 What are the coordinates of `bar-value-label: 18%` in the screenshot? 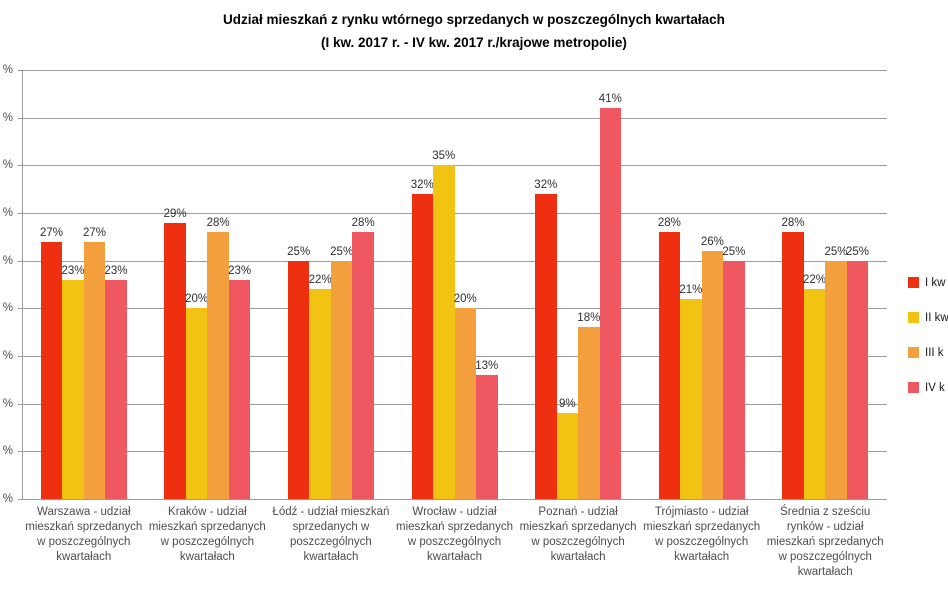 It's located at (589, 318).